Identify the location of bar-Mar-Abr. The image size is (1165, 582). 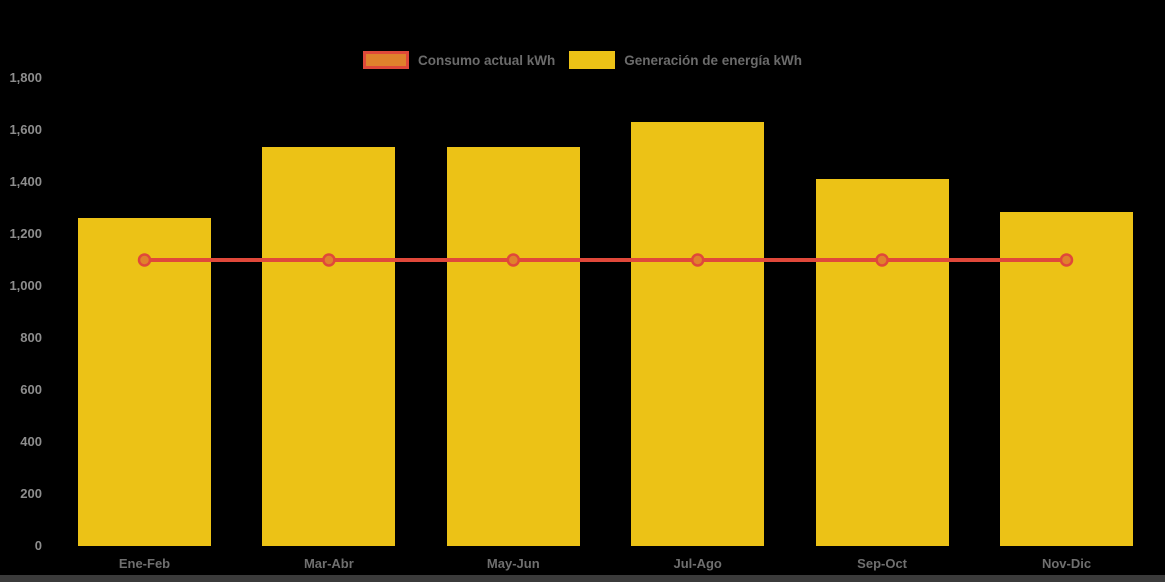
(329, 346).